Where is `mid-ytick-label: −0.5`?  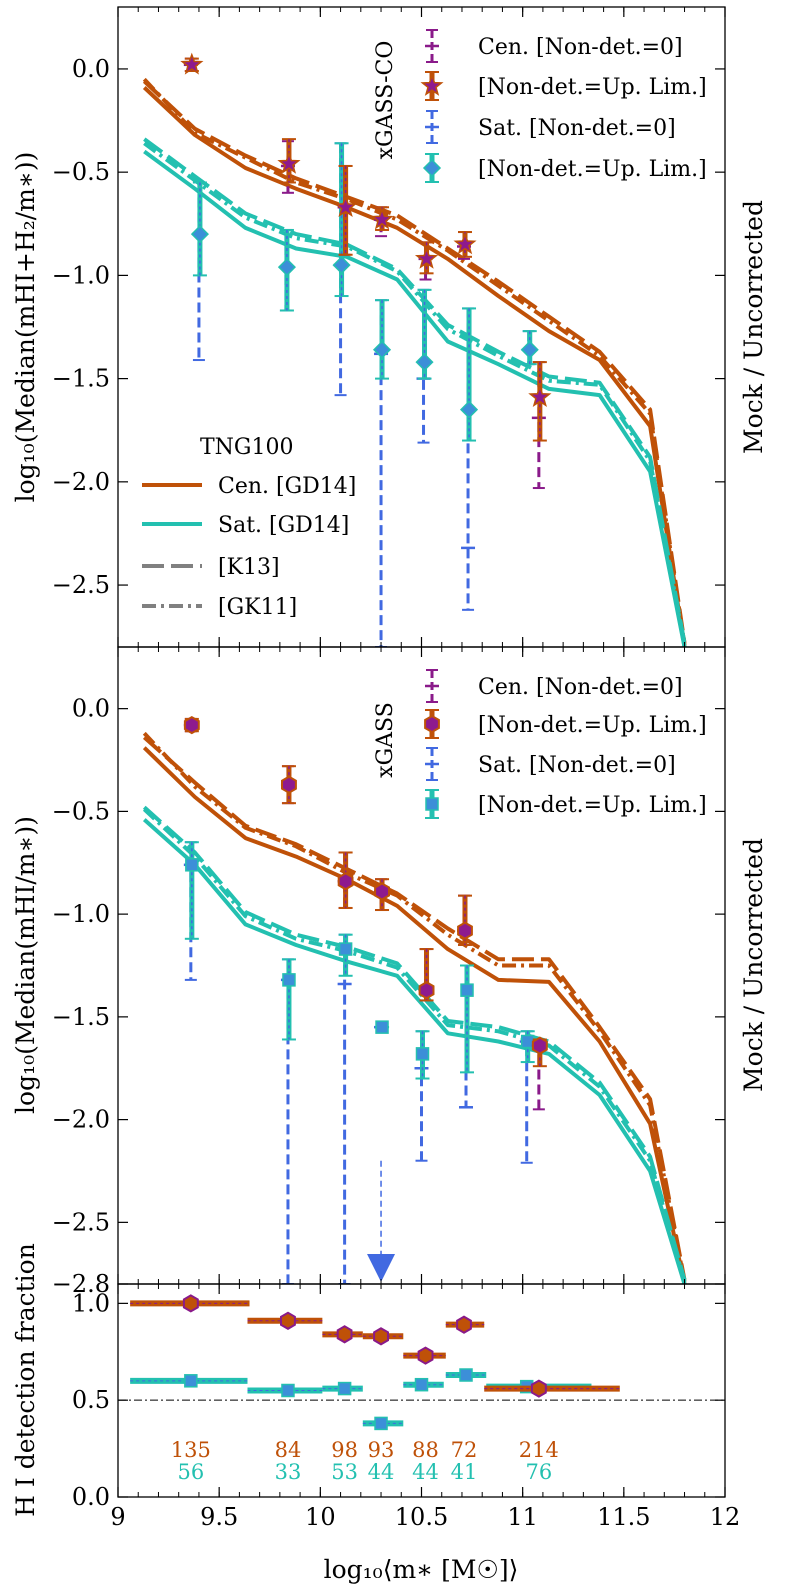 mid-ytick-label: −0.5 is located at coordinates (81, 811).